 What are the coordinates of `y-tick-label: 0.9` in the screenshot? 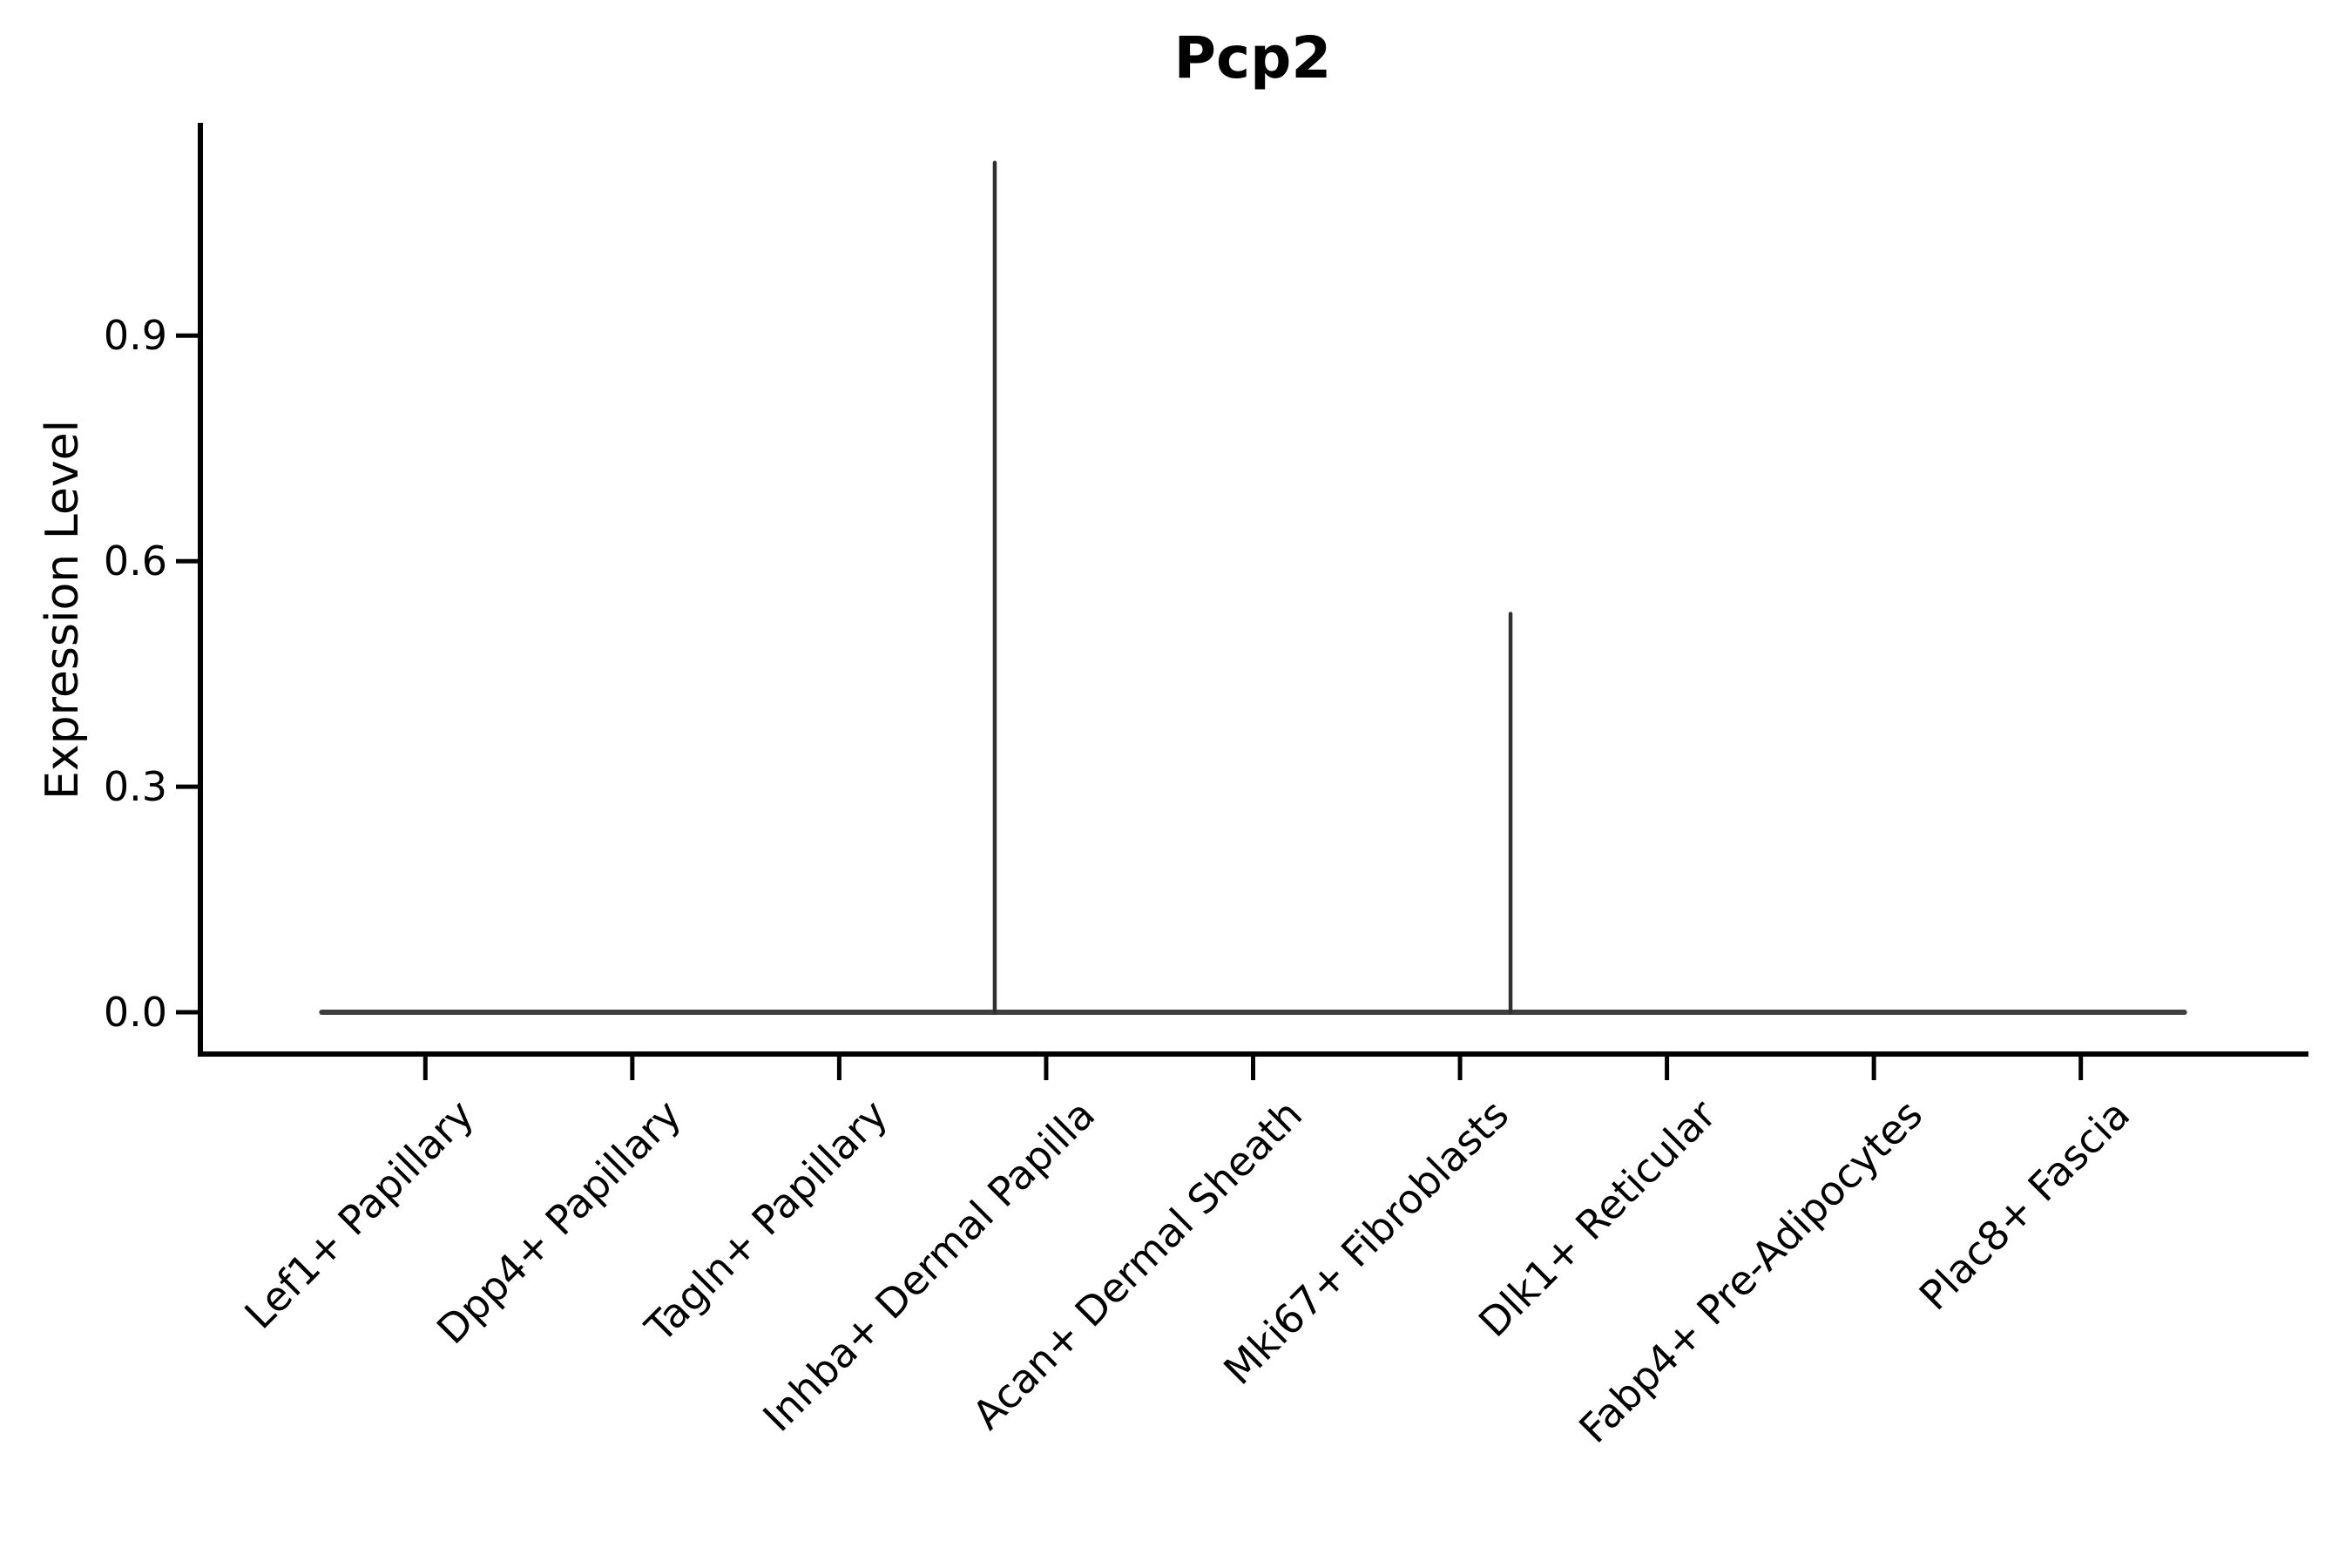 It's located at (135, 336).